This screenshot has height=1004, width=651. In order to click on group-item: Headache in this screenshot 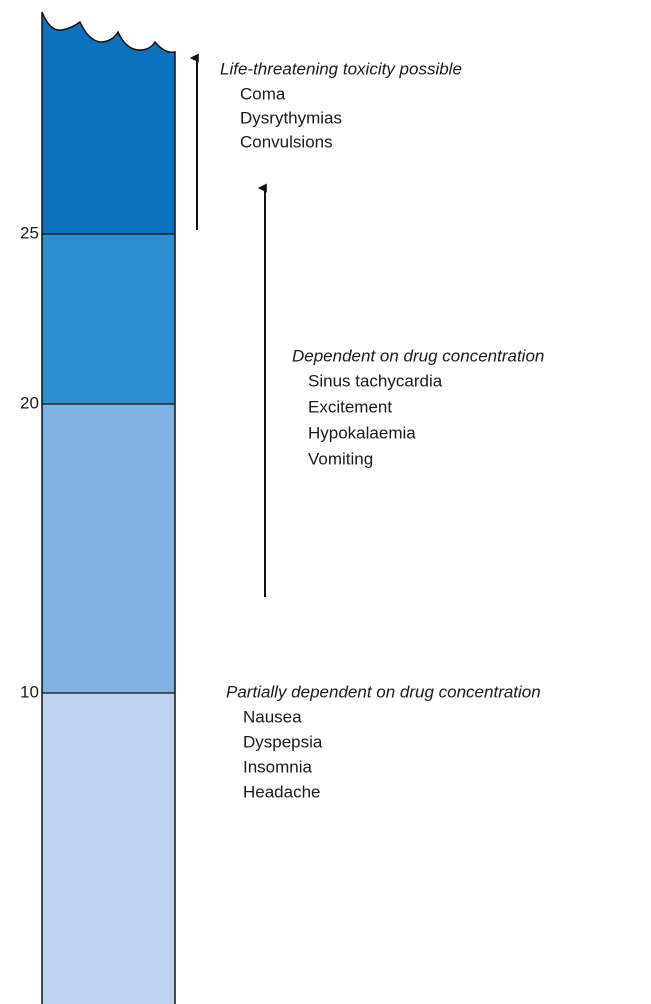, I will do `click(282, 791)`.